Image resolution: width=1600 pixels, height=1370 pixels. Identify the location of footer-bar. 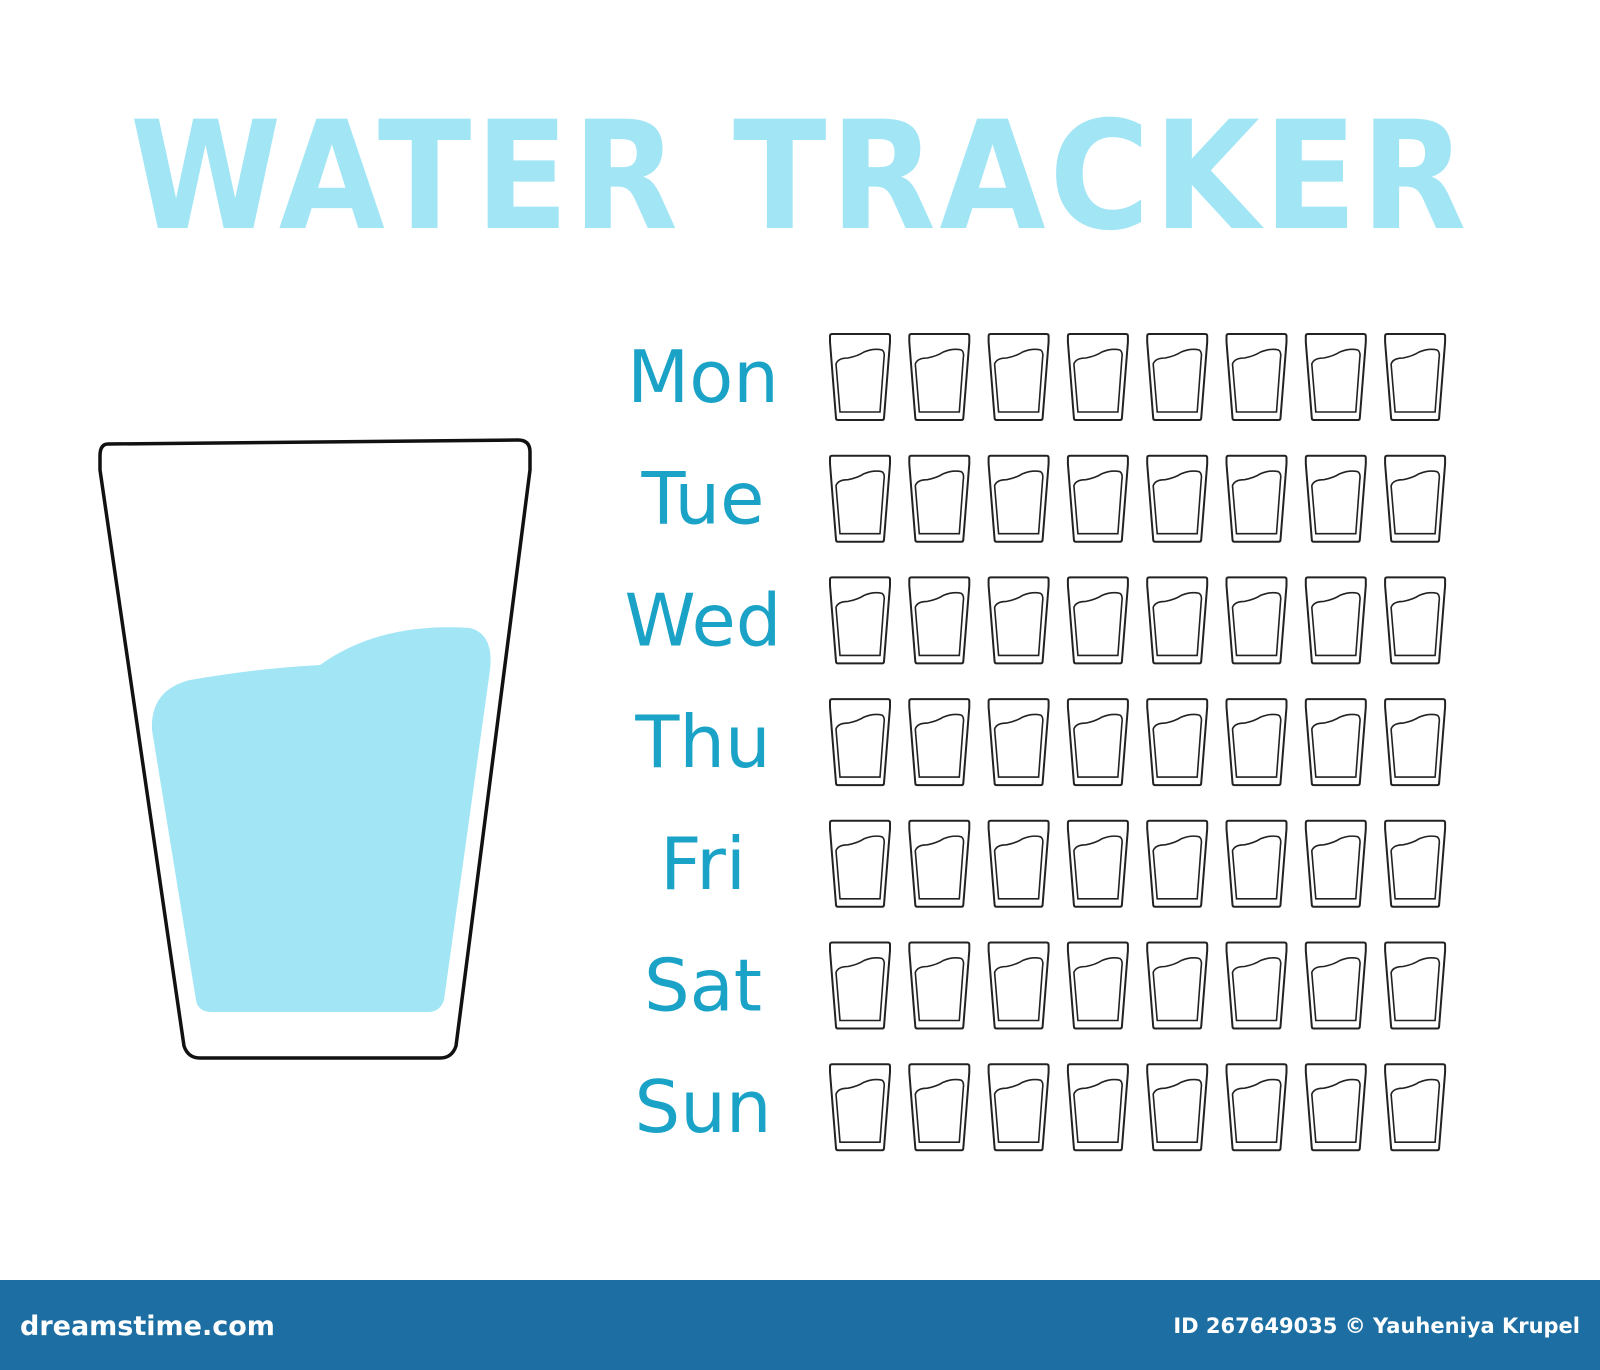
(800, 1325).